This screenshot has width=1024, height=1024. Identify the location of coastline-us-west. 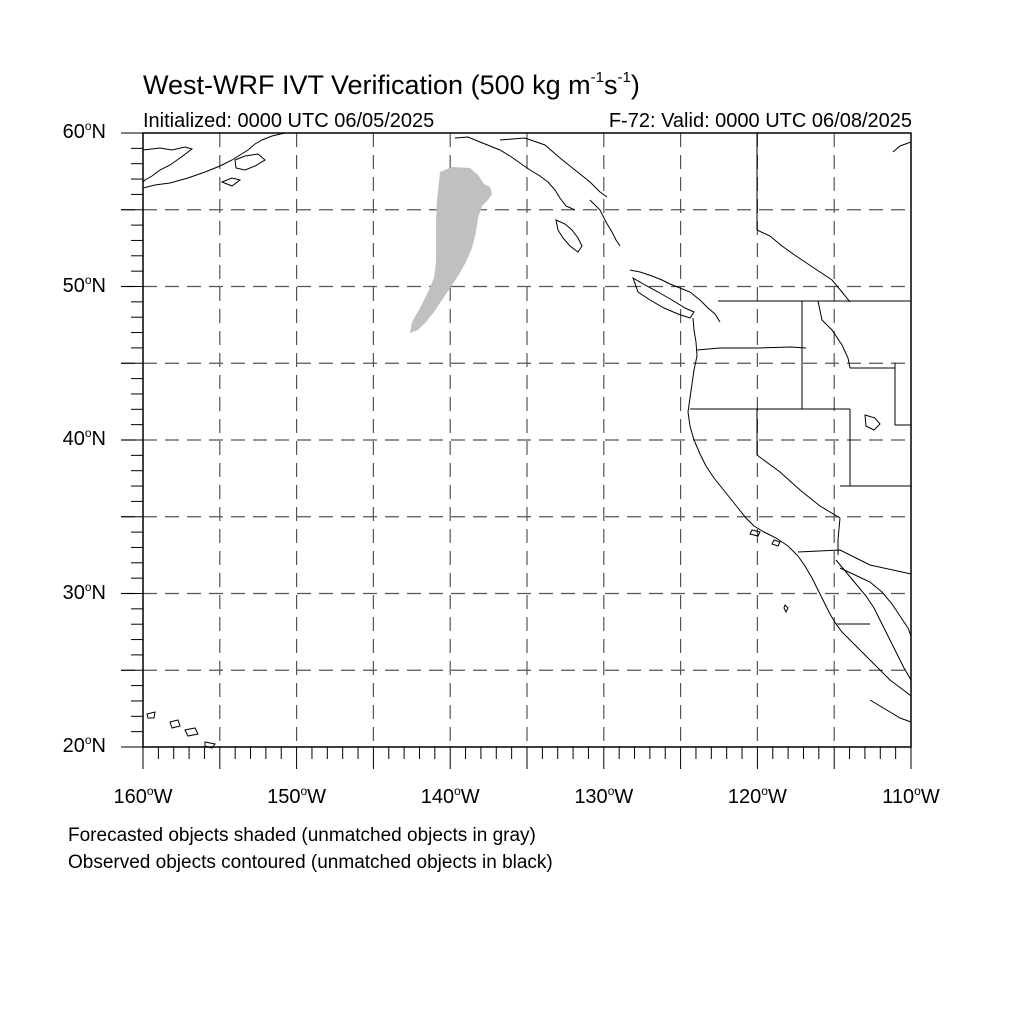
(743, 437).